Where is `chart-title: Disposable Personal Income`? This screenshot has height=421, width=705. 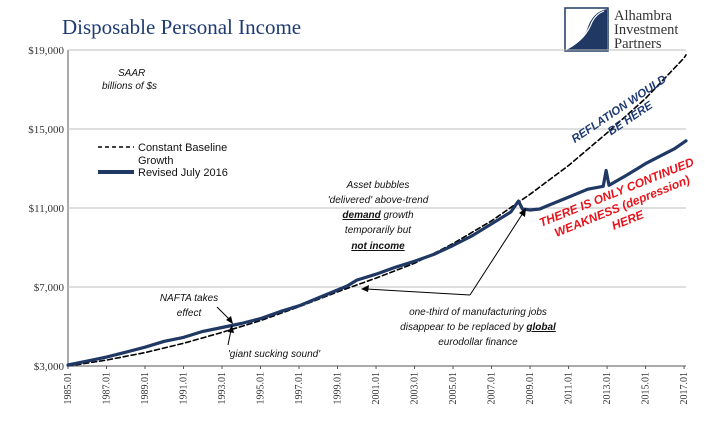 chart-title: Disposable Personal Income is located at coordinates (181, 27).